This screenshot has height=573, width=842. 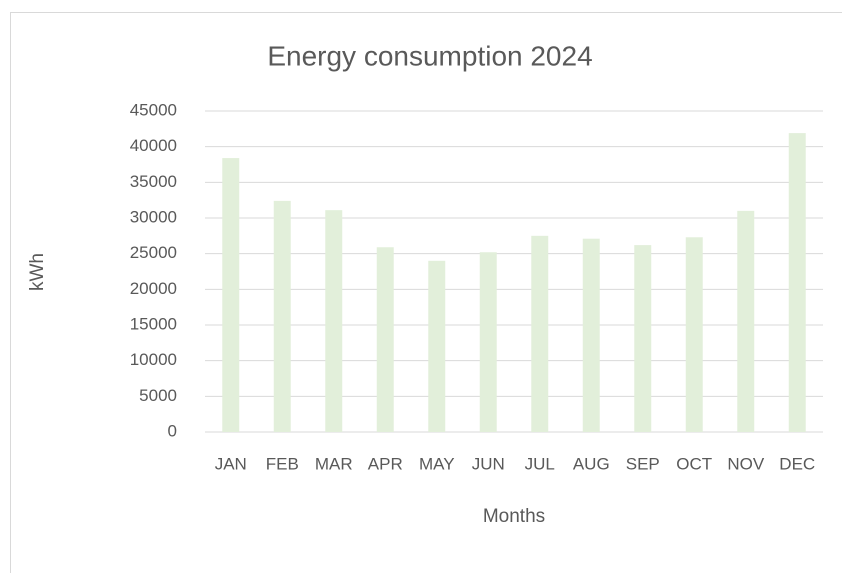 I want to click on y-axis-label: kWh, so click(x=37, y=272).